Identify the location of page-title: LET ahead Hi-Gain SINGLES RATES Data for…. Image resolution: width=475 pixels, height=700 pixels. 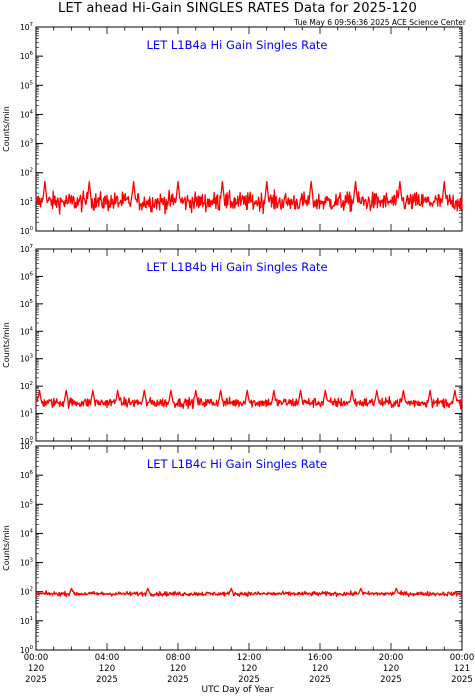
(237, 8).